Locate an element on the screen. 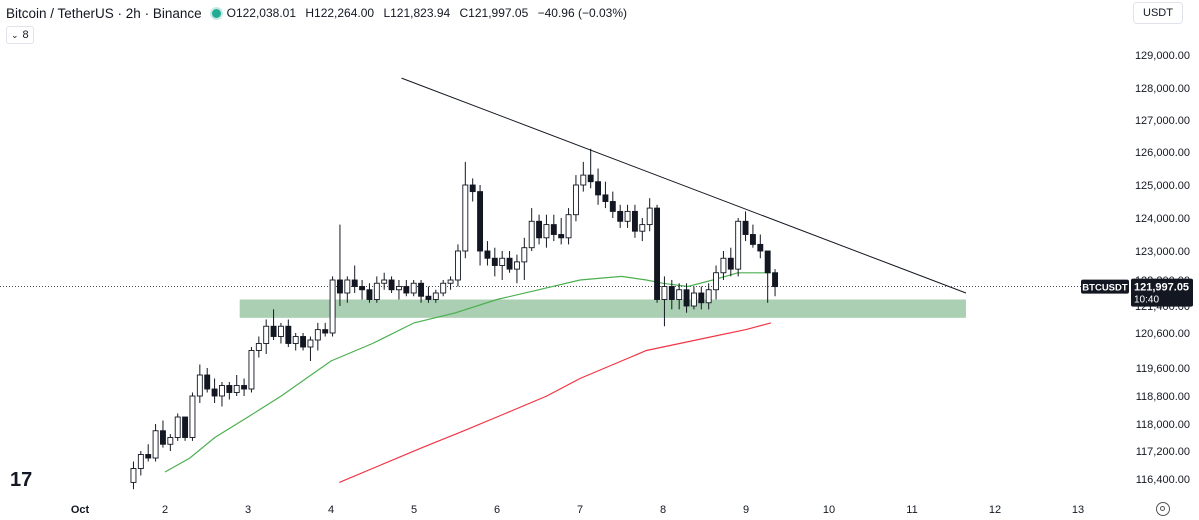  x-tick-label: 11 is located at coordinates (911, 510).